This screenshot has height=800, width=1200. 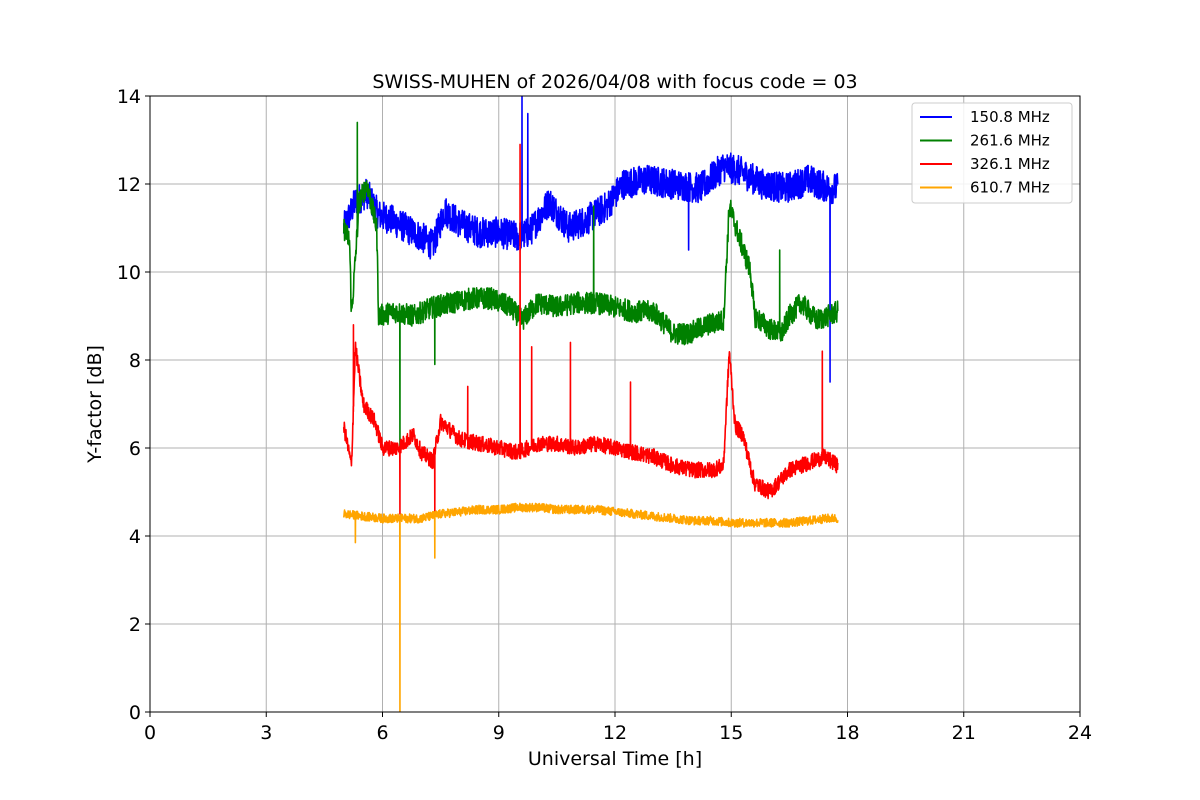 What do you see at coordinates (135, 361) in the screenshot?
I see `y-tick-label: 8` at bounding box center [135, 361].